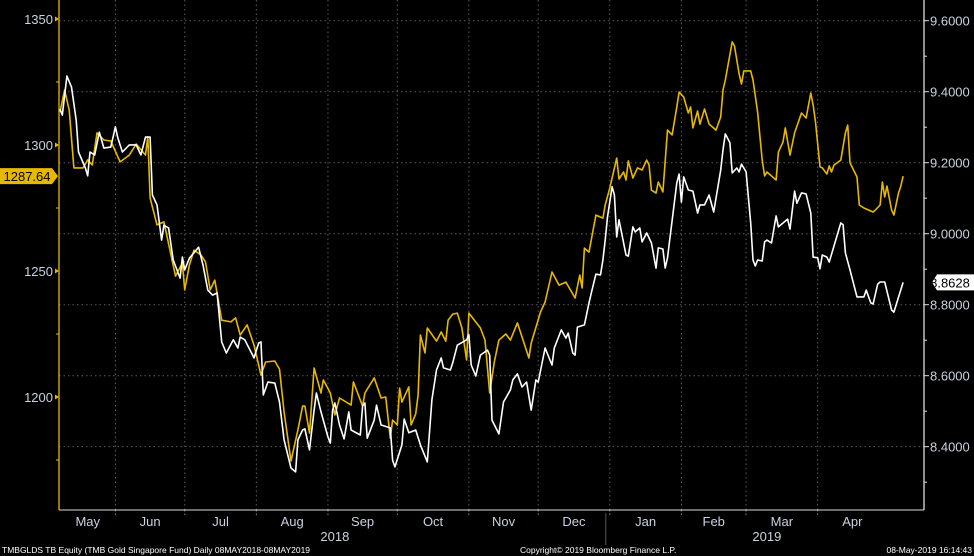  What do you see at coordinates (598, 550) in the screenshot?
I see `footer-copyright: Copyright© 2019 Bloomberg Finance L.P.` at bounding box center [598, 550].